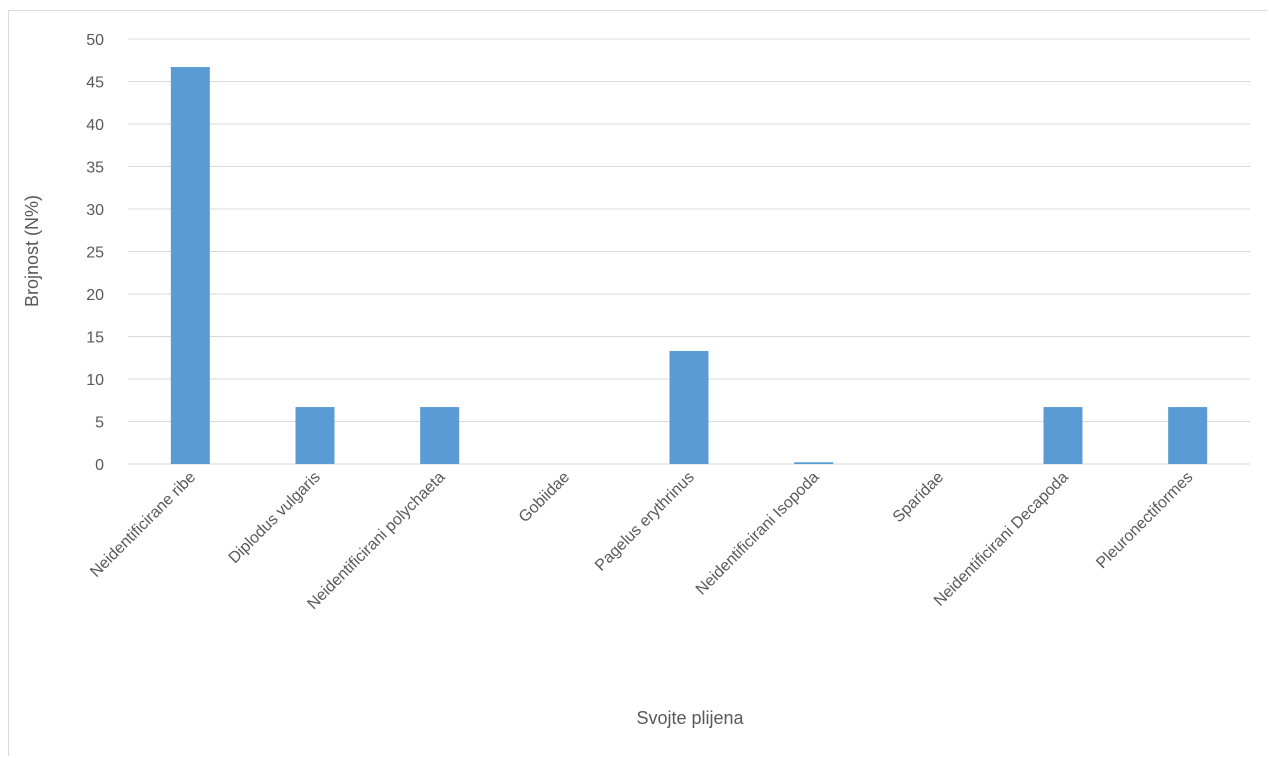 This screenshot has height=758, width=1269. Describe the element at coordinates (758, 534) in the screenshot. I see `x-tick-label: Neidentificirani Isopoda` at that location.